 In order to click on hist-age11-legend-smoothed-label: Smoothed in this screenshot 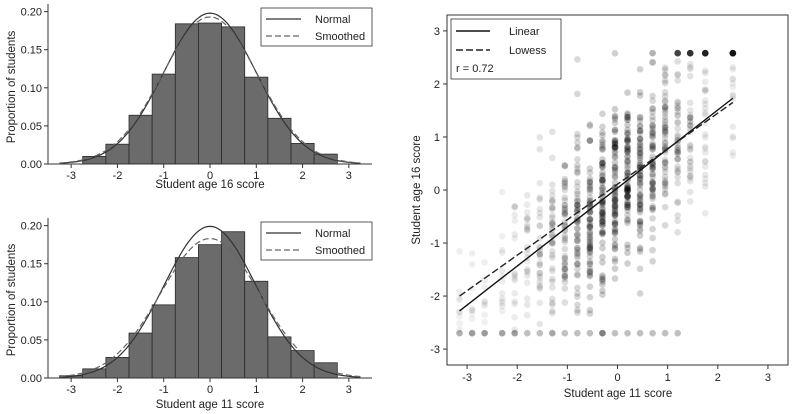, I will do `click(340, 251)`.